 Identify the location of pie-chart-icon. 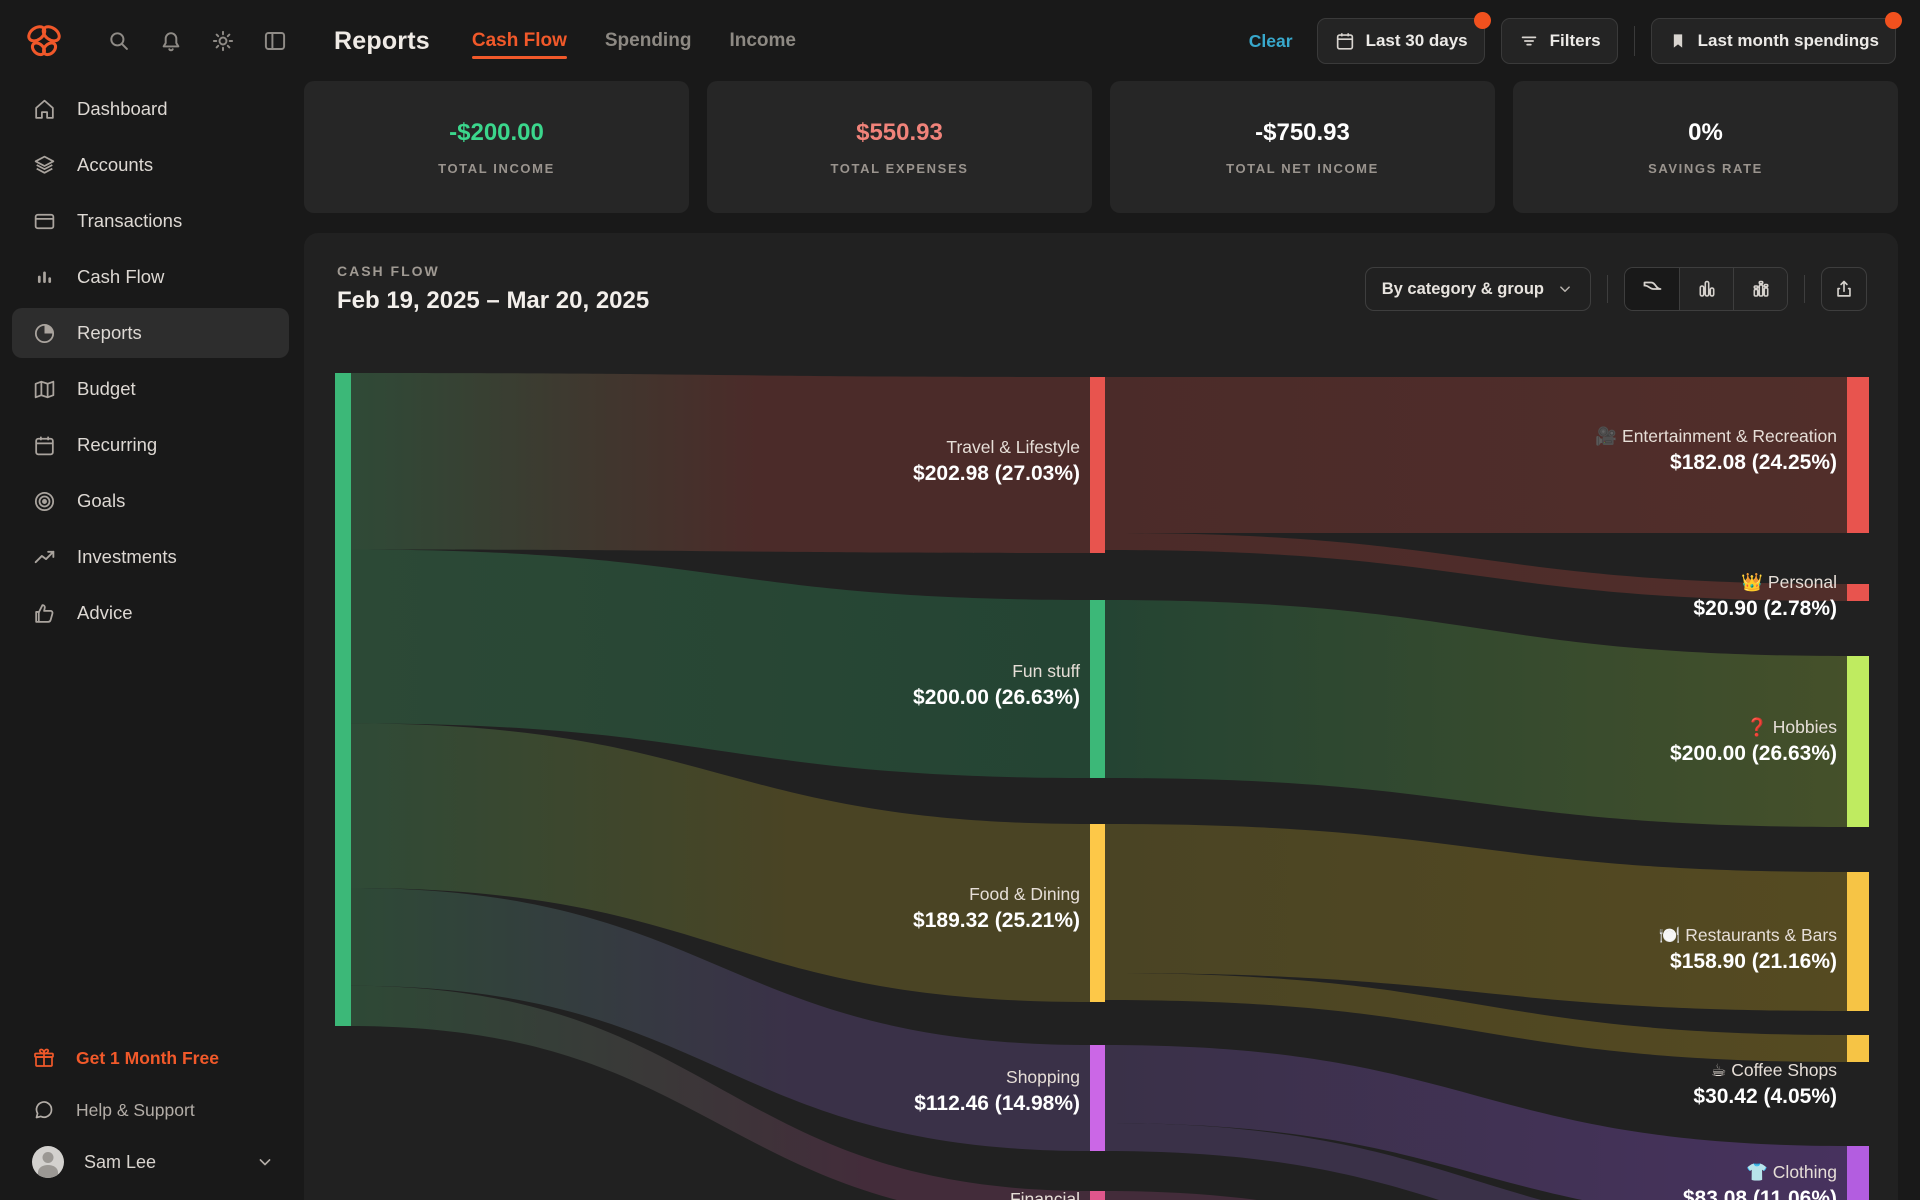
(44, 333).